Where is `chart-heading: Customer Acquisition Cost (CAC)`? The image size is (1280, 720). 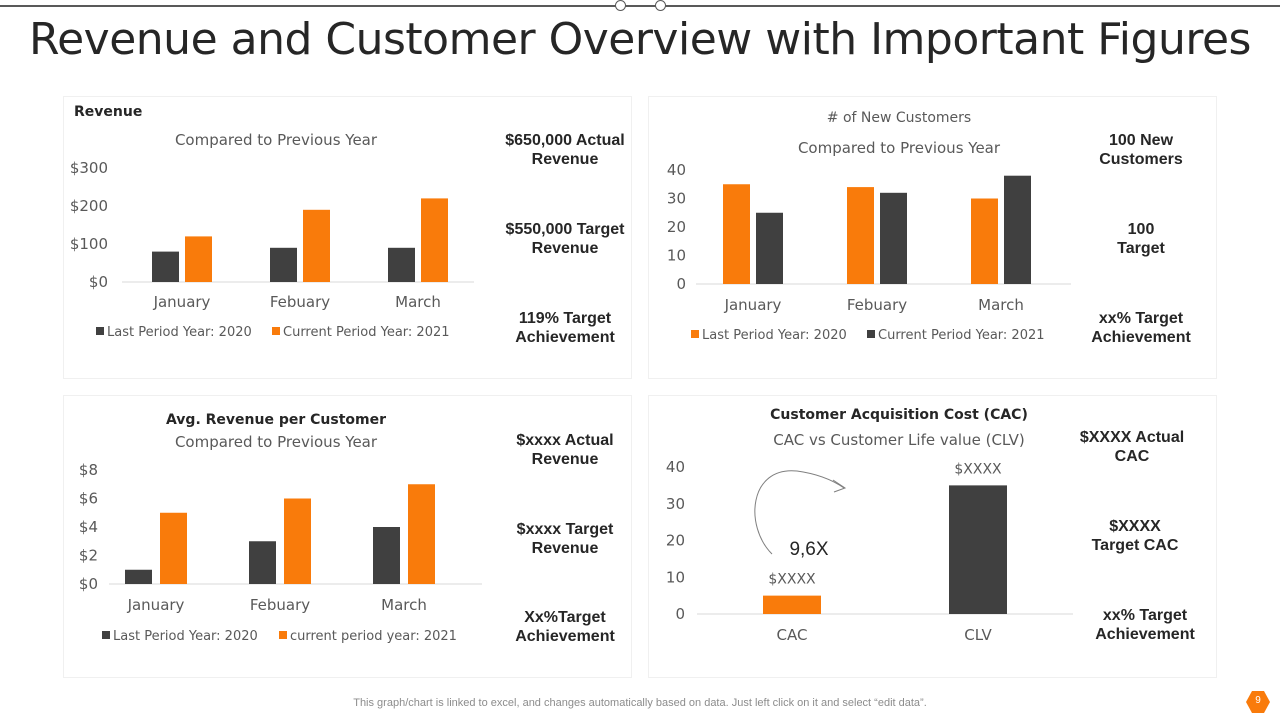 chart-heading: Customer Acquisition Cost (CAC) is located at coordinates (899, 415).